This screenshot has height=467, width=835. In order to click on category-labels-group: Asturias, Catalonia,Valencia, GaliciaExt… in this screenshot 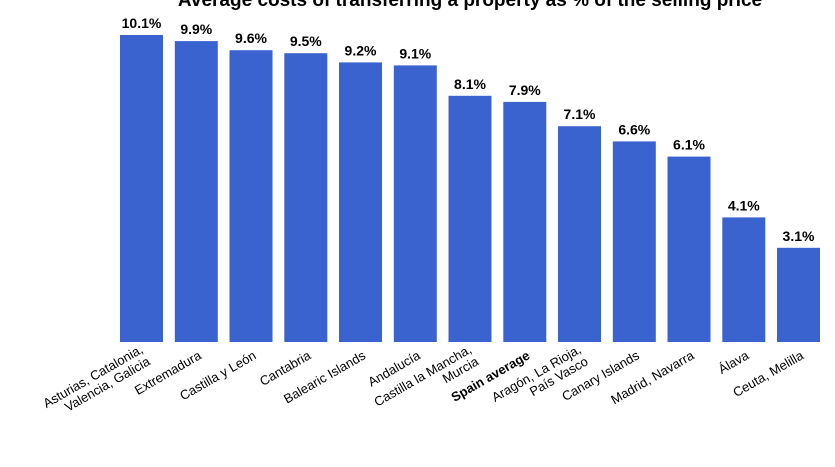, I will do `click(423, 379)`.